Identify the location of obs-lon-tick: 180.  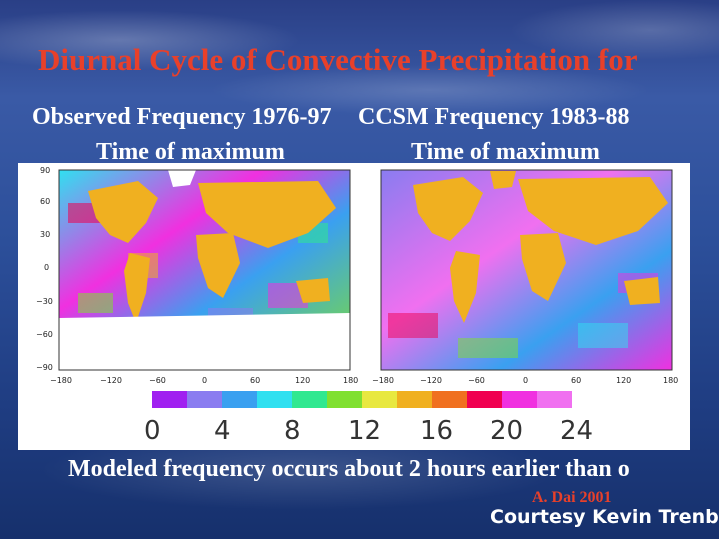
(350, 380).